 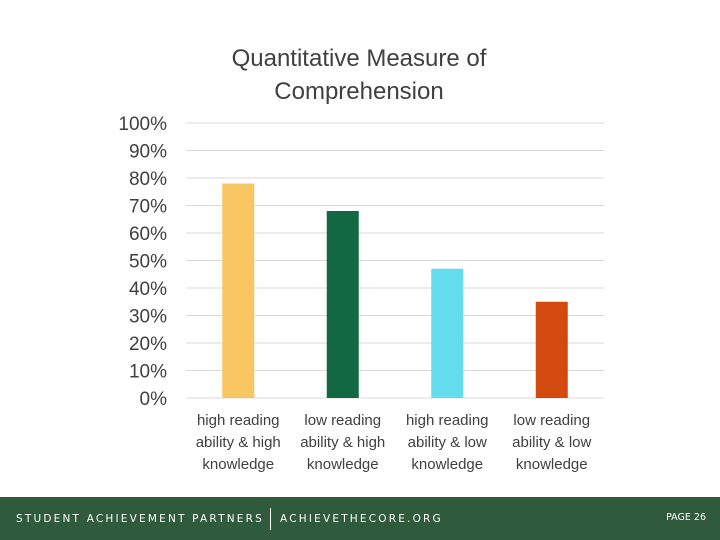 I want to click on footer-divider, so click(x=271, y=519).